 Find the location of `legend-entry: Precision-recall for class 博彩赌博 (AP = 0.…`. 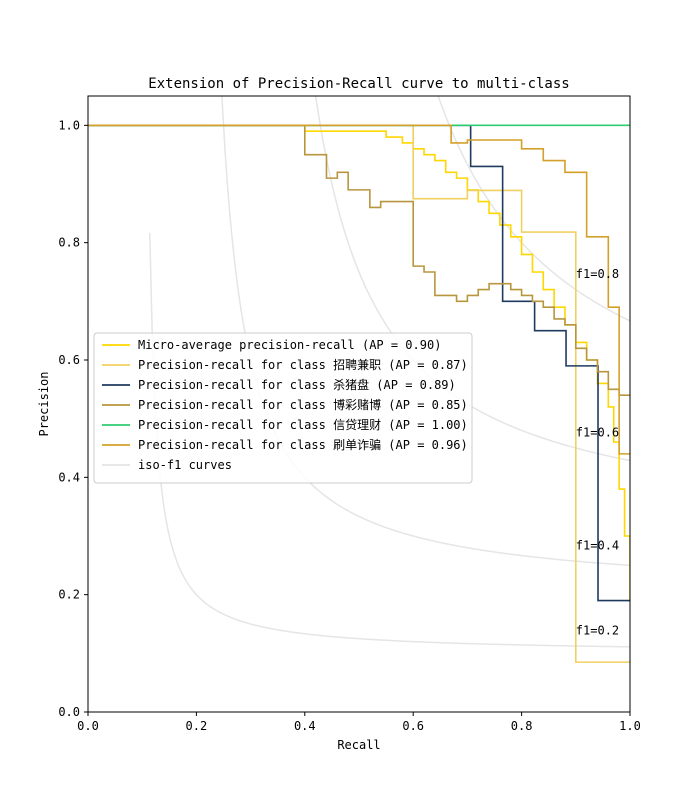

legend-entry: Precision-recall for class 博彩赌博 (AP = 0.… is located at coordinates (303, 404).